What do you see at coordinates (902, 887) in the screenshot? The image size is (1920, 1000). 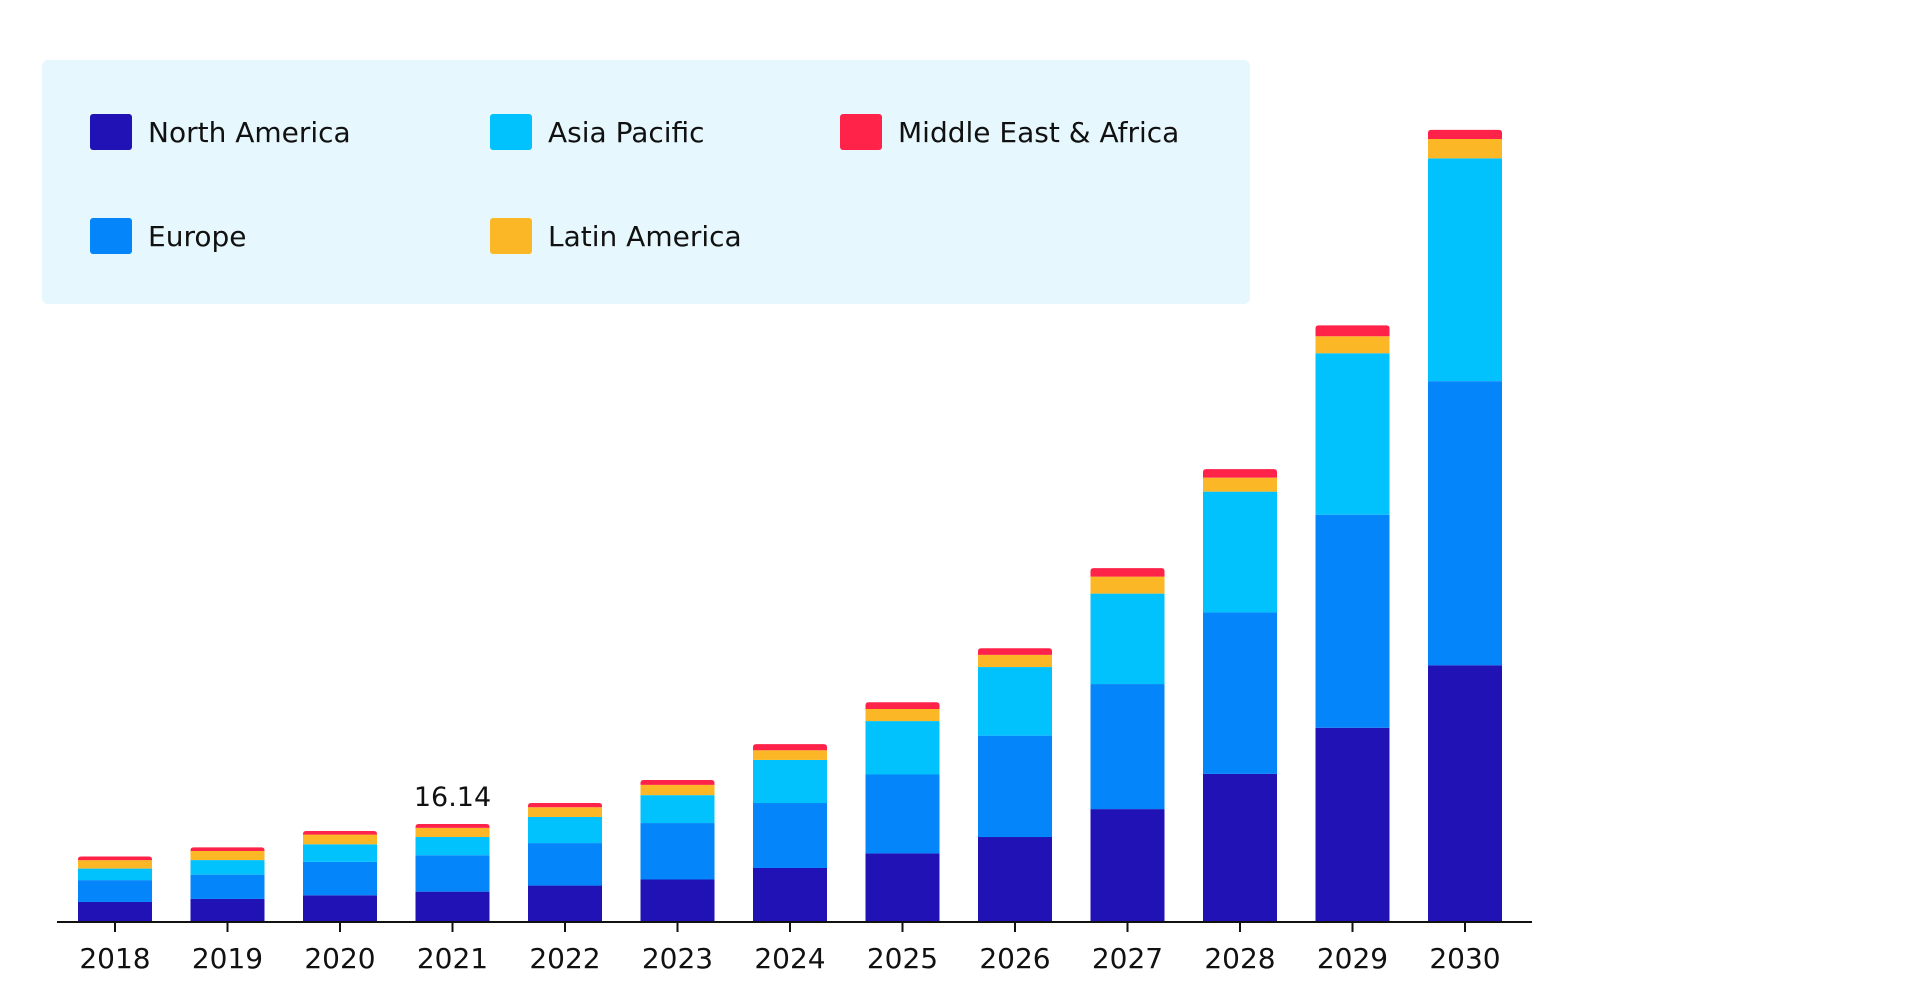 I see `bar-north-america-2025` at bounding box center [902, 887].